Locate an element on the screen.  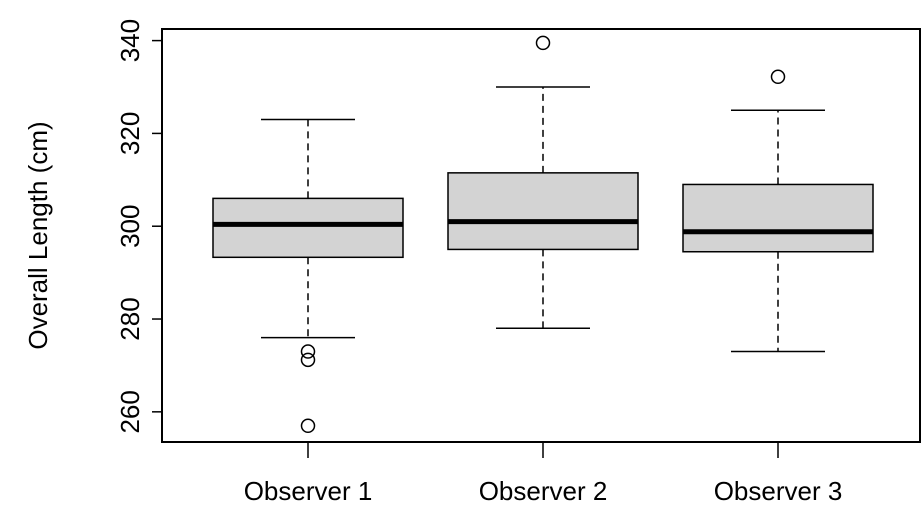
y-axis: 260 280 300 320 340 is located at coordinates (138, 226).